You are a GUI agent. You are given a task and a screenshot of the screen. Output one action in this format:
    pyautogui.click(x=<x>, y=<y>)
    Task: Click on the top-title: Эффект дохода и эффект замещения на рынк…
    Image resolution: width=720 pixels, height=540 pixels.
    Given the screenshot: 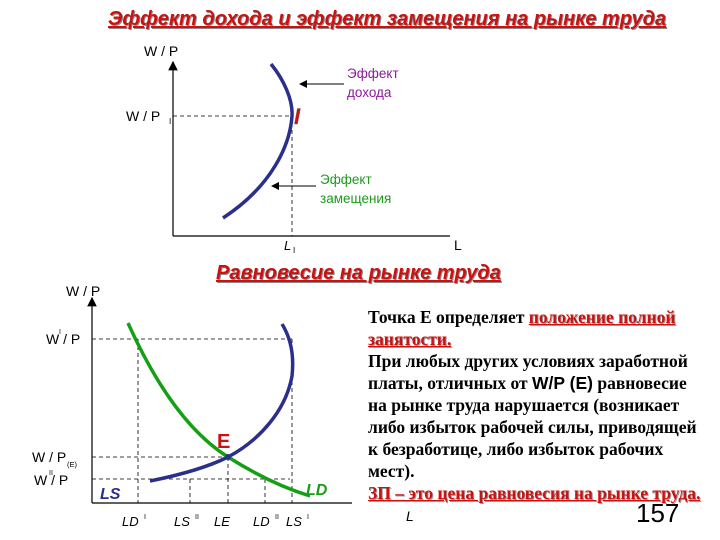 What is the action you would take?
    pyautogui.click(x=387, y=19)
    